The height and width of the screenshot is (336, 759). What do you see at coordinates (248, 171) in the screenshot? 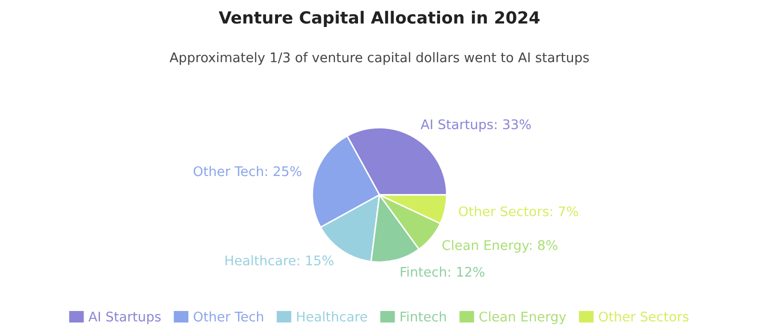
I see `data-label: Other Tech: 25%` at bounding box center [248, 171].